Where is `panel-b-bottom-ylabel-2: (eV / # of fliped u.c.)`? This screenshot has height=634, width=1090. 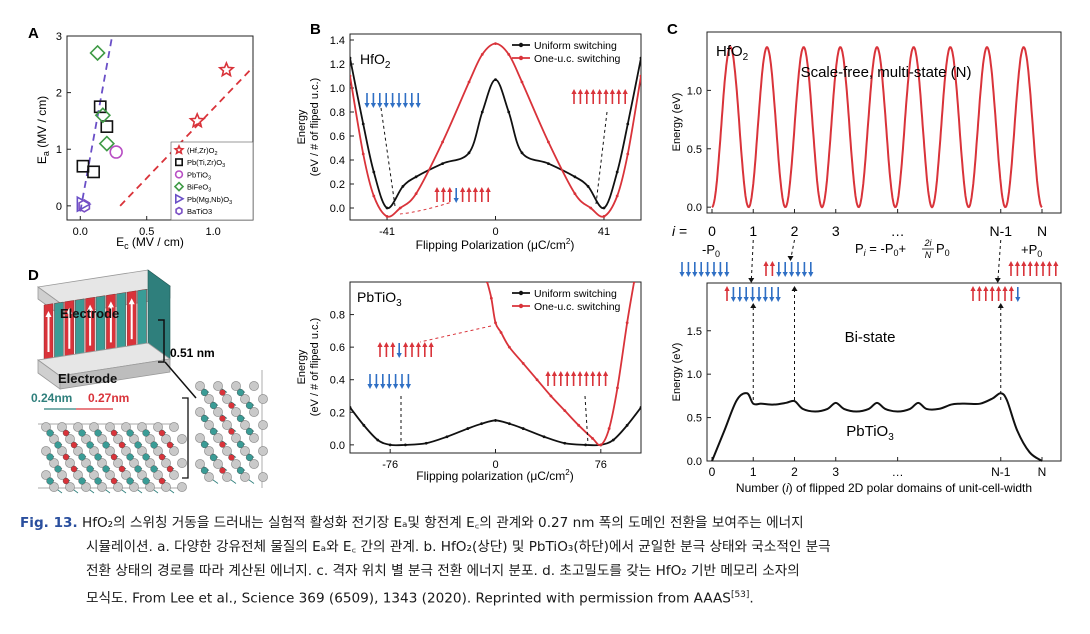 panel-b-bottom-ylabel-2: (eV / # of fliped u.c.) is located at coordinates (315, 367).